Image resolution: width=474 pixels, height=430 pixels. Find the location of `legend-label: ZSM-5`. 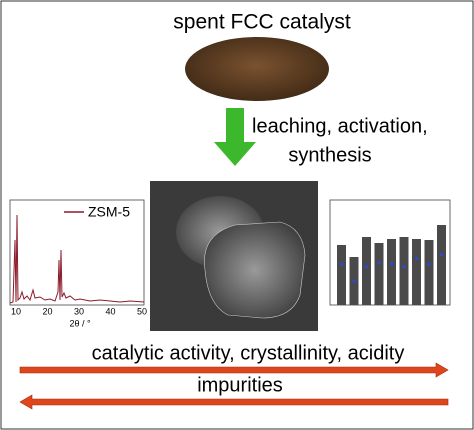

legend-label: ZSM-5 is located at coordinates (109, 212).